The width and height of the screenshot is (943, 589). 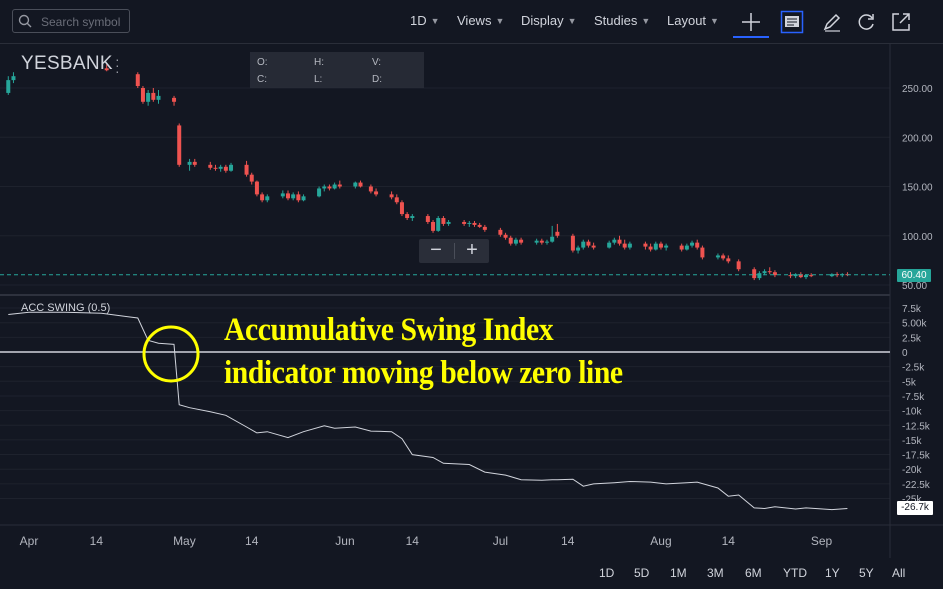 I want to click on range-button-1m: 1M, so click(x=678, y=573).